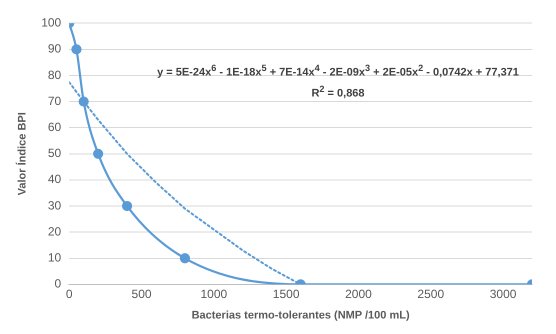  Describe the element at coordinates (286, 293) in the screenshot. I see `x-tick-label: 1500` at that location.